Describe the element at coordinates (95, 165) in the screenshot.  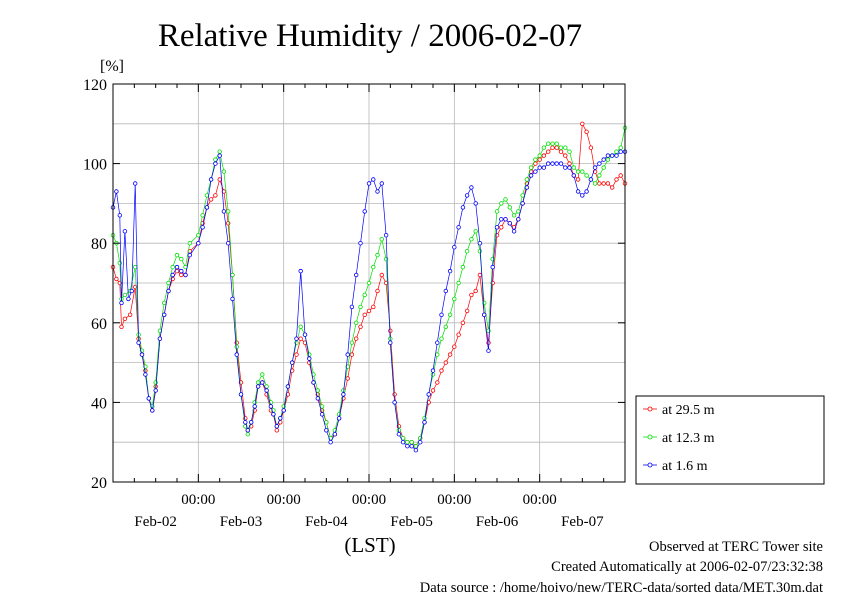
I see `y-tick-label: 100` at that location.